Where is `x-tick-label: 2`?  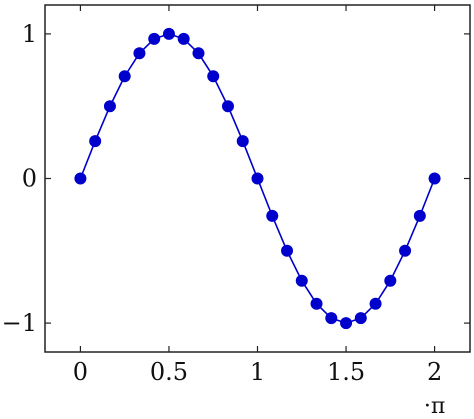
x-tick-label: 2 is located at coordinates (434, 372).